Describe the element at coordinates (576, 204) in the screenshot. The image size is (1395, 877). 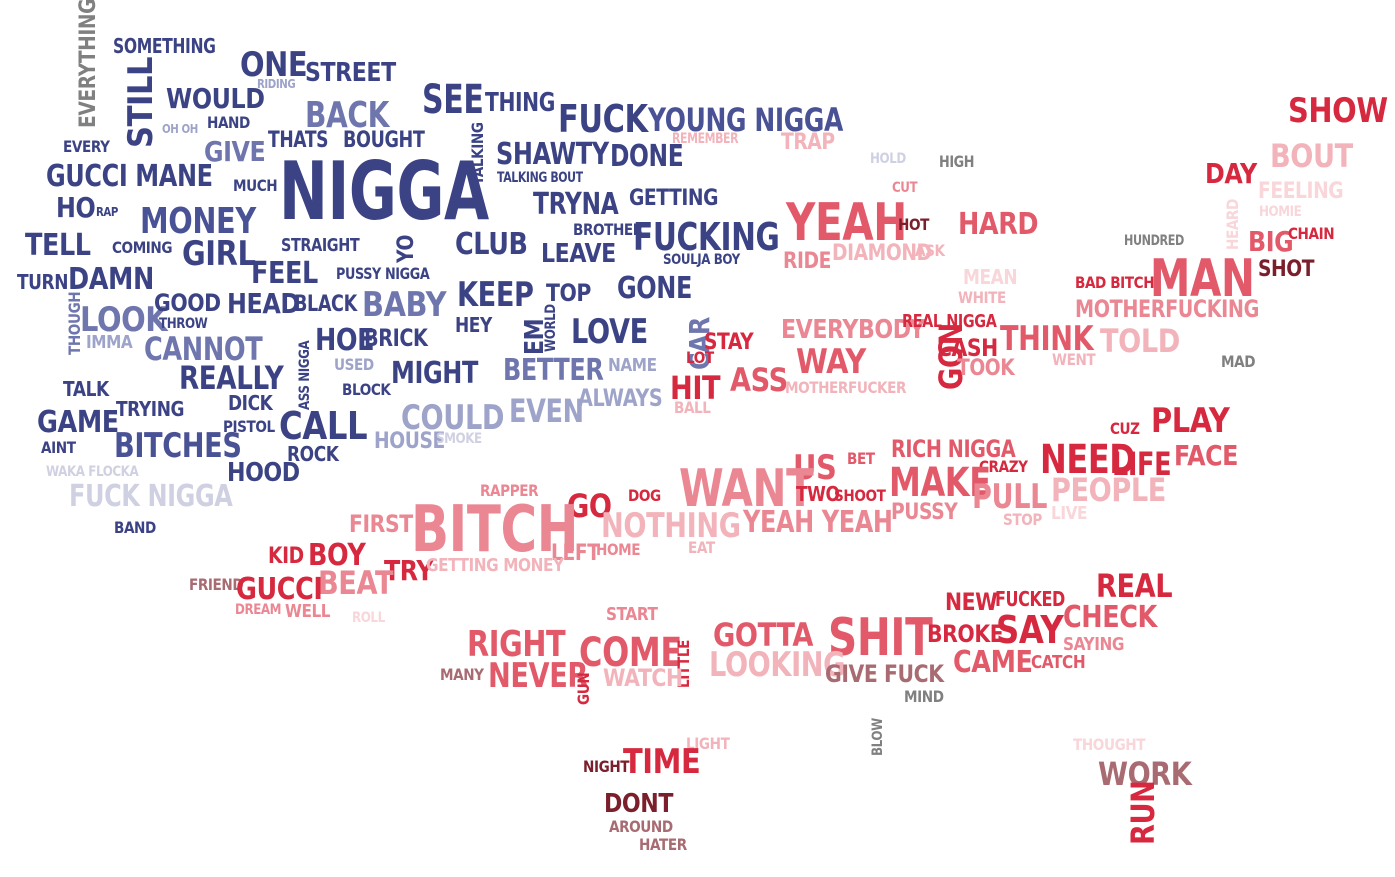
I see `cloud-word: TRYNA` at that location.